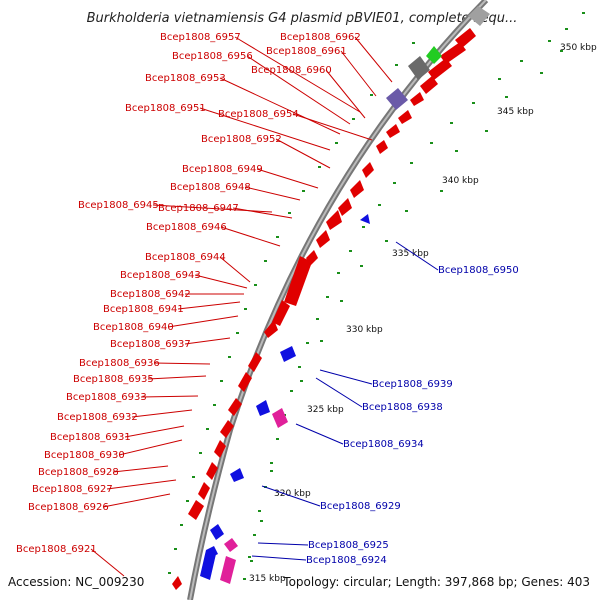  Describe the element at coordinates (118, 205) in the screenshot. I see `gene-label-forward: Bcep1808_6945` at that location.